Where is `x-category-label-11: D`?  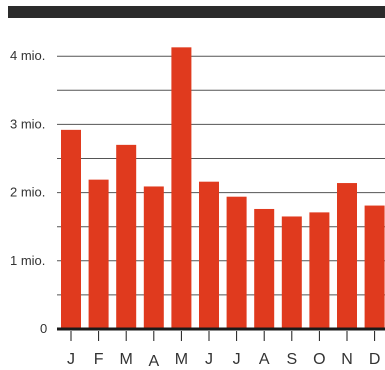 x-category-label-11: D is located at coordinates (375, 359).